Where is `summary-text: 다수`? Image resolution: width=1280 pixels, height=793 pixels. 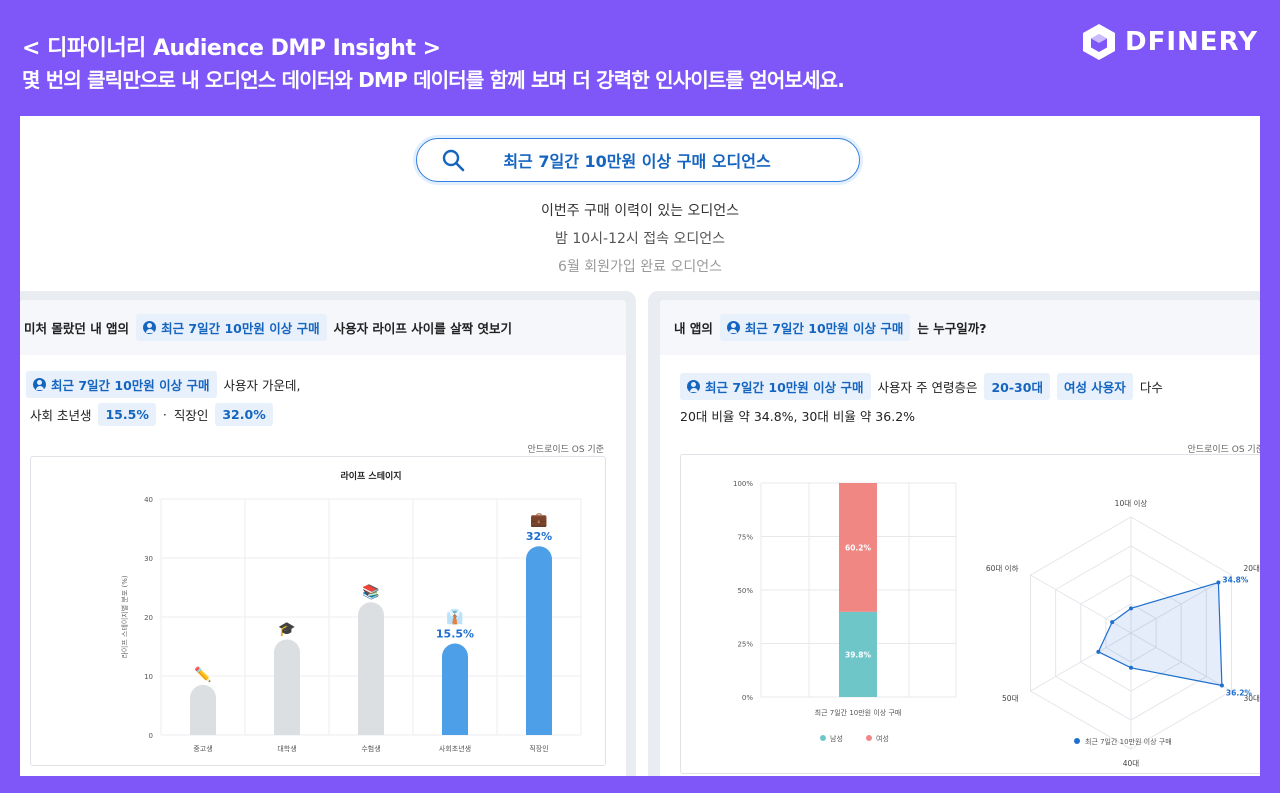
summary-text: 다수 is located at coordinates (1151, 387).